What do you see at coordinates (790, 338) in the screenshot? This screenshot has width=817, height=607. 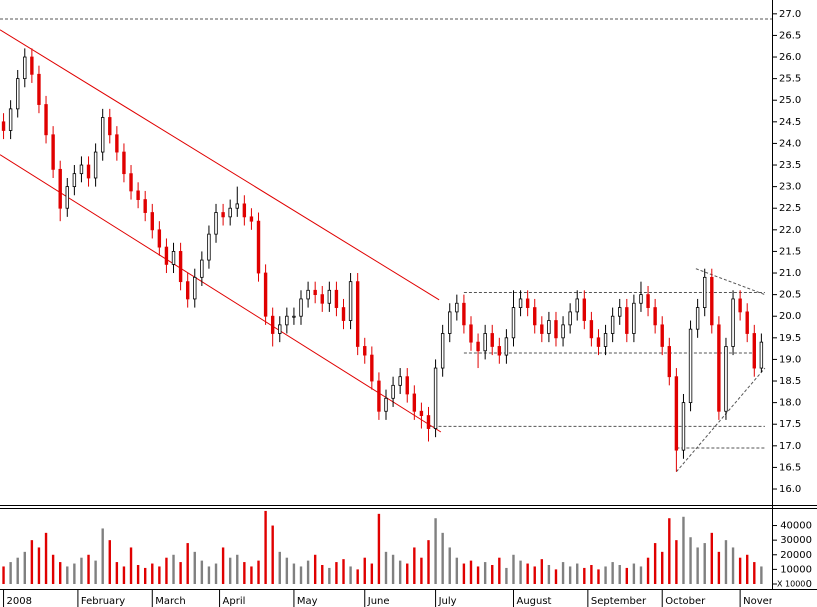 I see `y-tick-label: 19.5` at bounding box center [790, 338].